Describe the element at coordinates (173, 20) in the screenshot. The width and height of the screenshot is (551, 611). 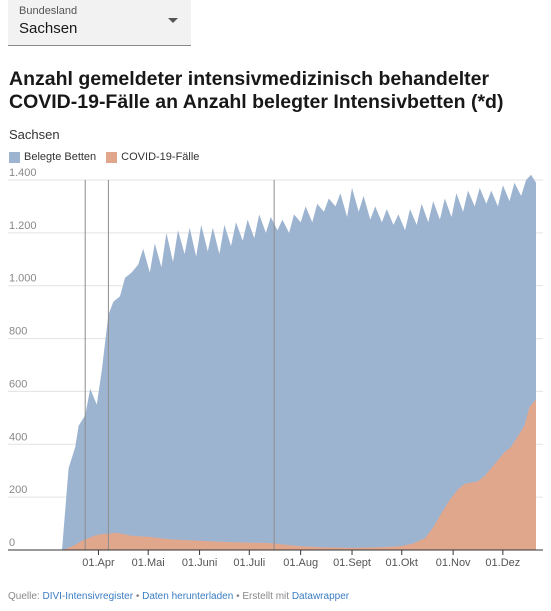
I see `chevron-down-icon` at that location.